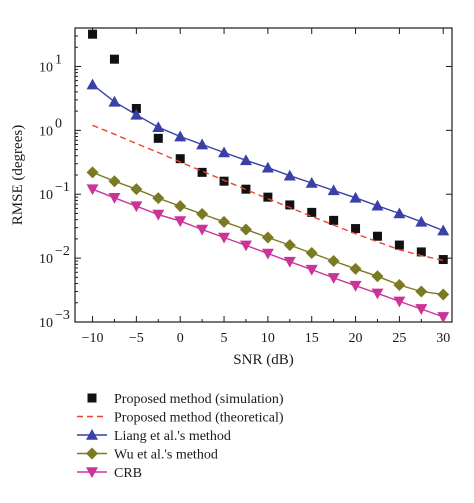 The width and height of the screenshot is (474, 503). I want to click on legend-item: Wu et al.'s method, so click(147, 455).